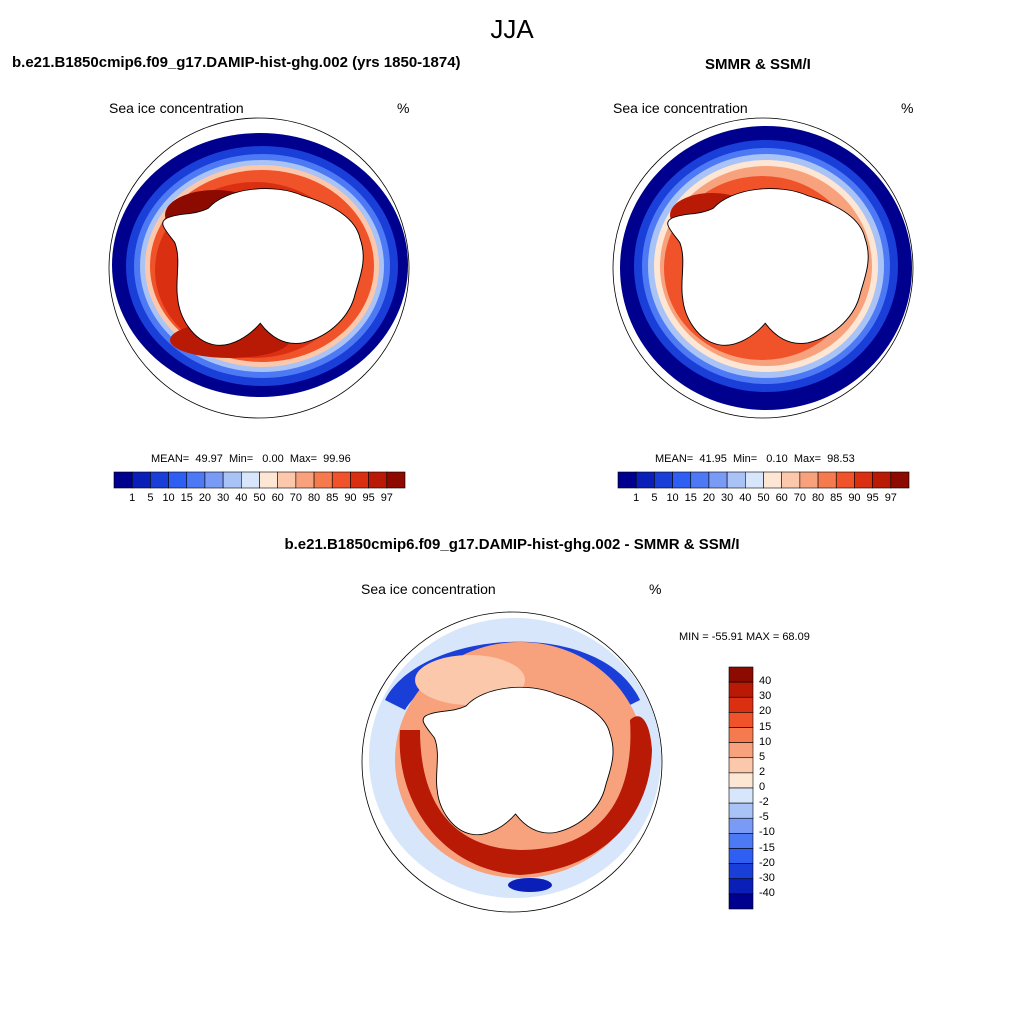 The image size is (1024, 1024). Describe the element at coordinates (176, 108) in the screenshot. I see `model-variable-label: Sea ice concentration` at that location.